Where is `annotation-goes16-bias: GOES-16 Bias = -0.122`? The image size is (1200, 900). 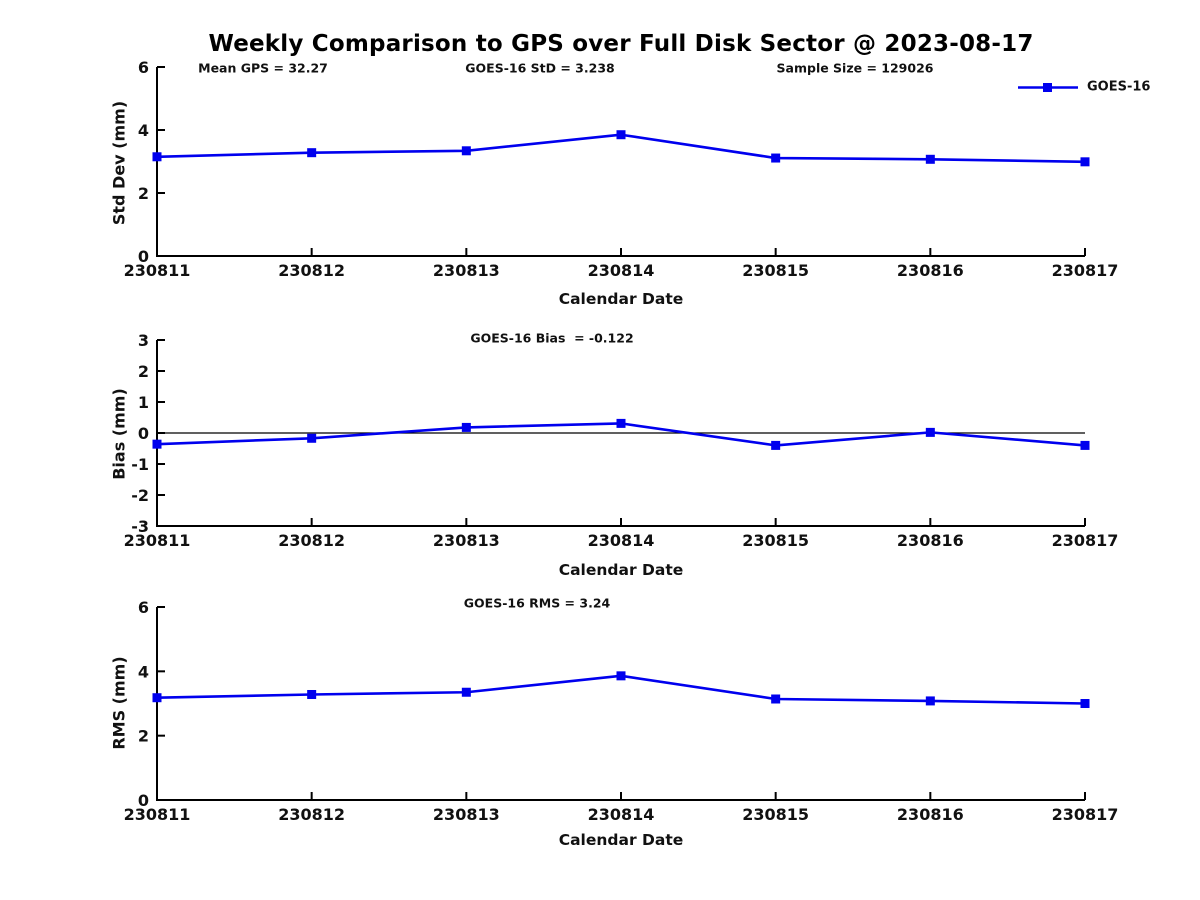 annotation-goes16-bias: GOES-16 Bias = -0.122 is located at coordinates (552, 338).